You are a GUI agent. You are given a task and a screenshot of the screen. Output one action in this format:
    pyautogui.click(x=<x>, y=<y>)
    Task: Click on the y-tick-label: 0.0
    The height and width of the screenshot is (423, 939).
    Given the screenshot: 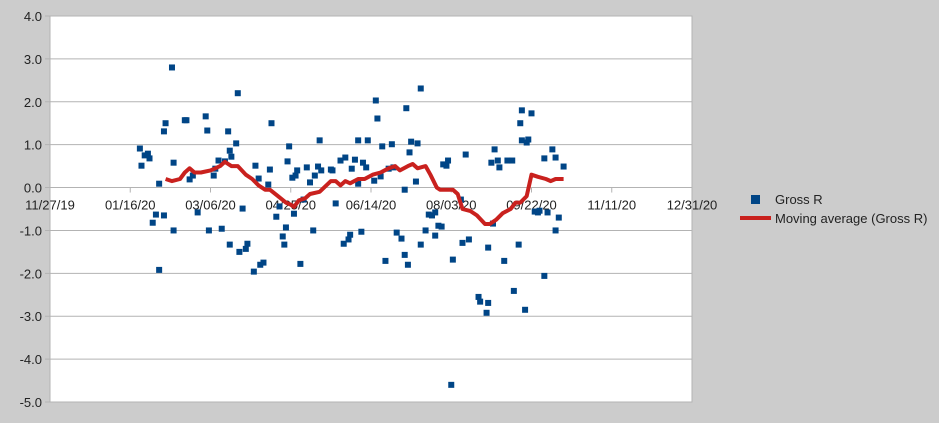 What is the action you would take?
    pyautogui.click(x=33, y=188)
    